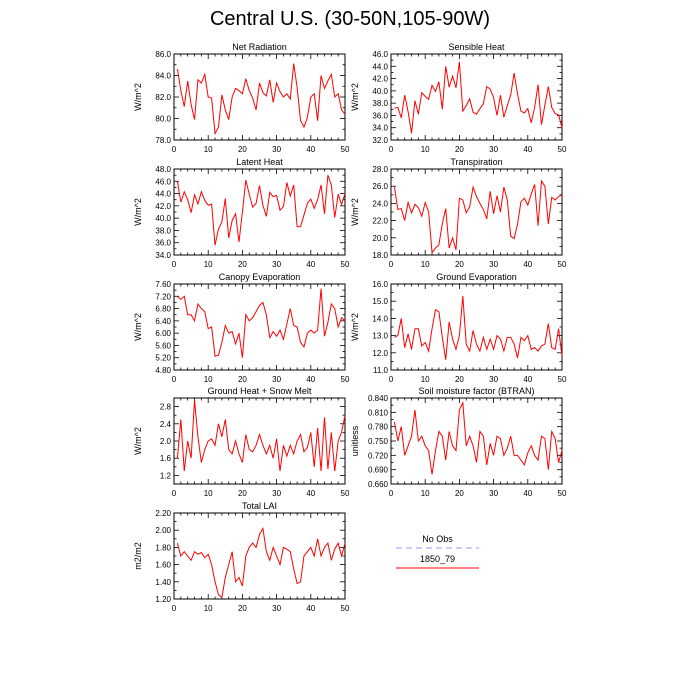 The width and height of the screenshot is (700, 700). What do you see at coordinates (163, 358) in the screenshot?
I see `y-tick-label: 5.20` at bounding box center [163, 358].